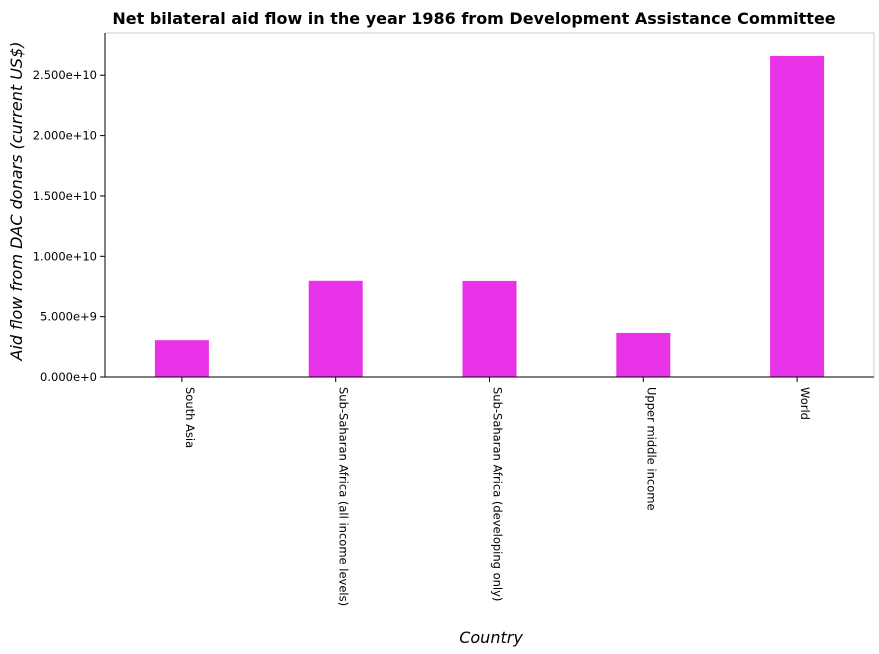 Image resolution: width=879 pixels, height=654 pixels. What do you see at coordinates (65, 196) in the screenshot?
I see `y-tick-label: 1.500e+10` at bounding box center [65, 196].